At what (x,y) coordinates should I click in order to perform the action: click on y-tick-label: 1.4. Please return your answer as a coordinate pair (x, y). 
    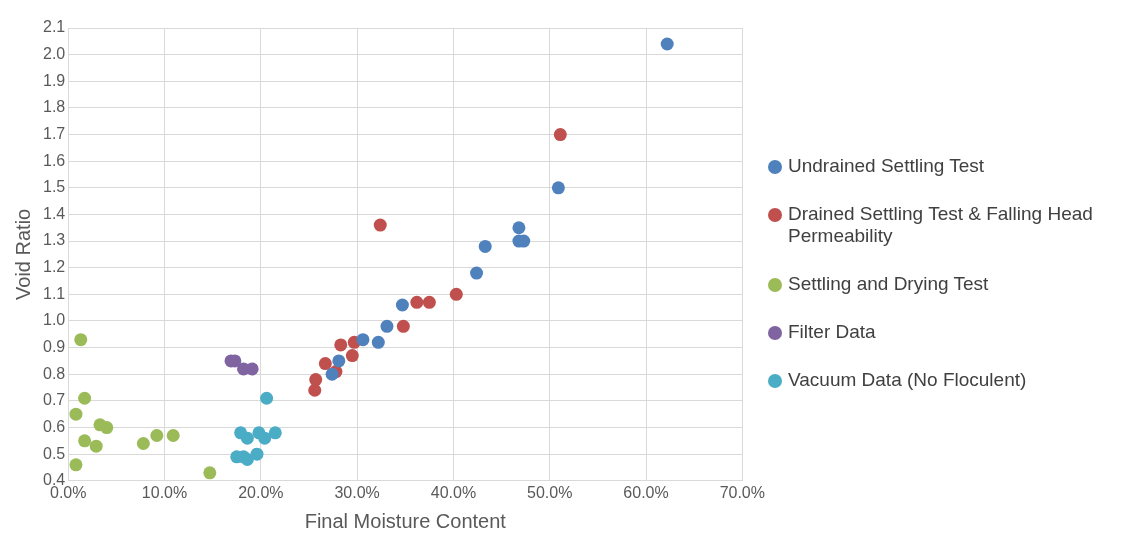
    Looking at the image, I should click on (54, 213).